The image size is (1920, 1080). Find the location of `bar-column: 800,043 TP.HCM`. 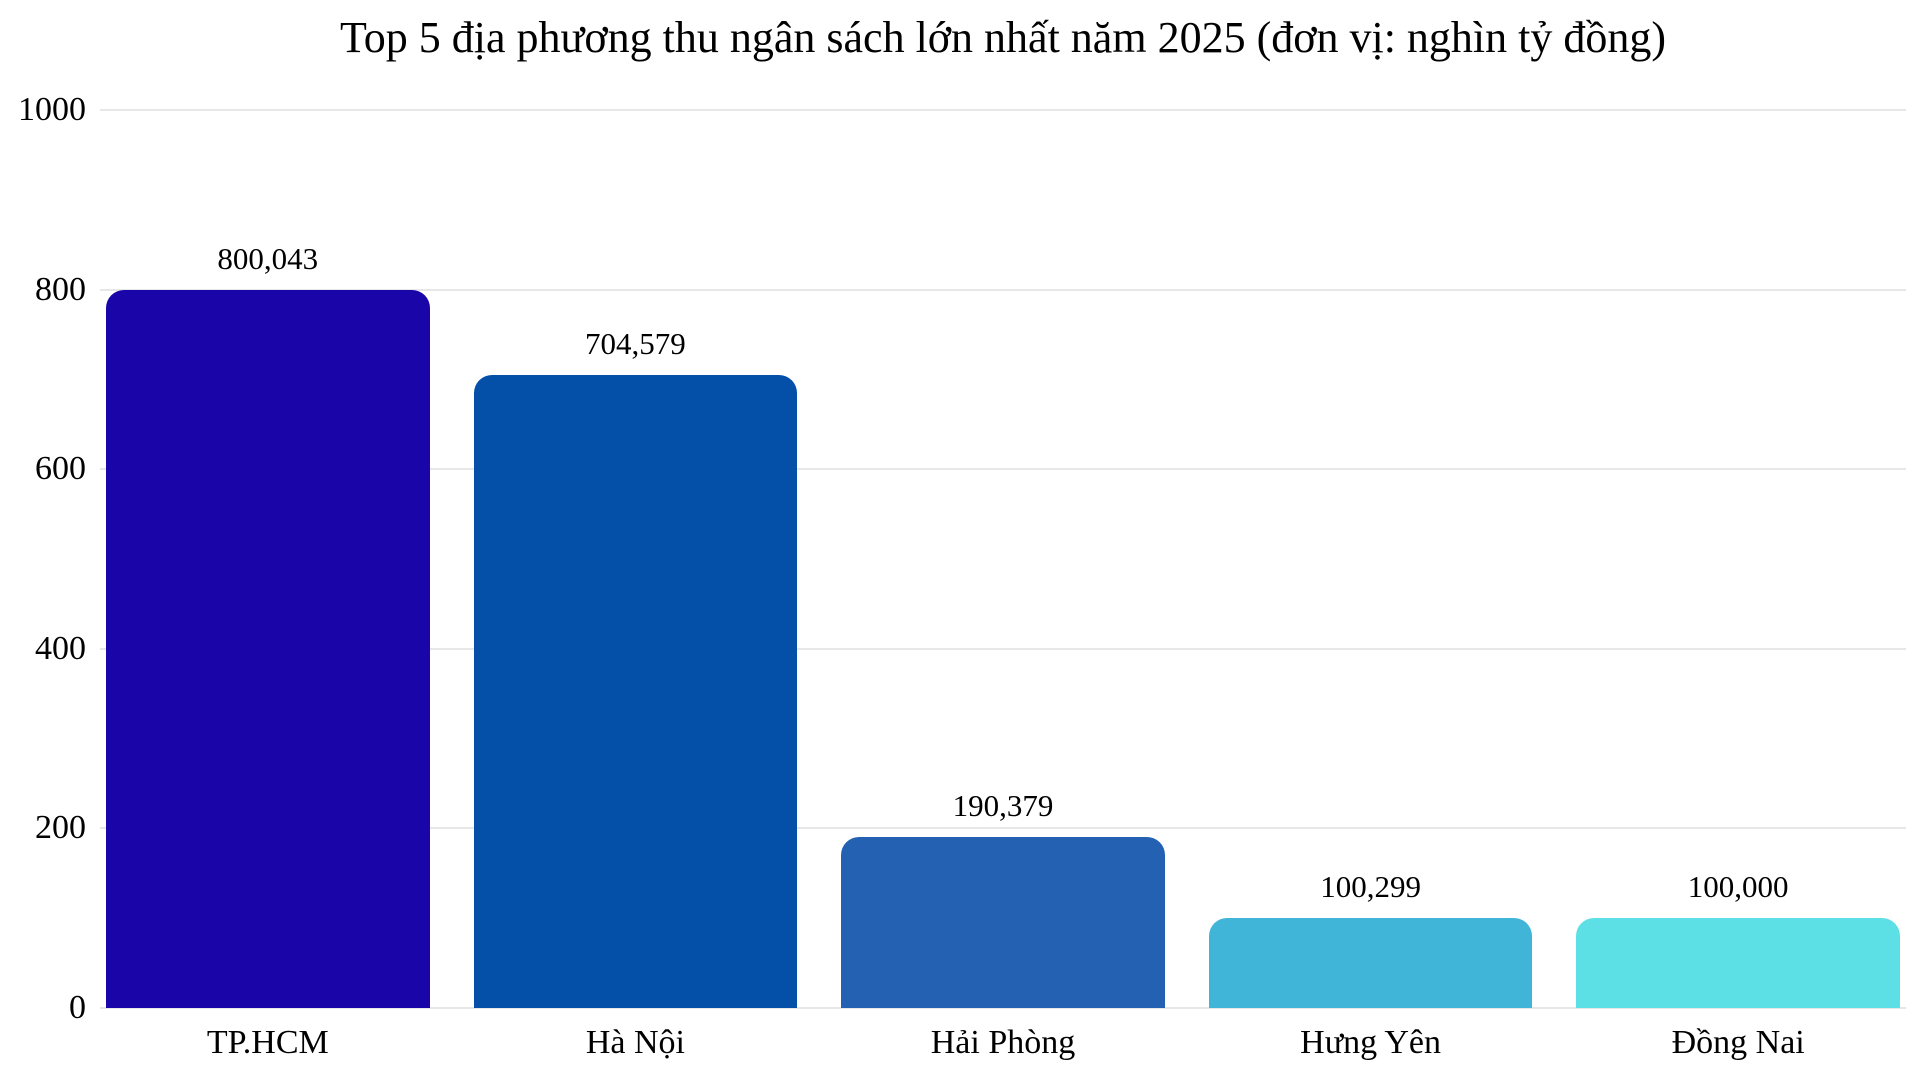

bar-column: 800,043 TP.HCM is located at coordinates (268, 585).